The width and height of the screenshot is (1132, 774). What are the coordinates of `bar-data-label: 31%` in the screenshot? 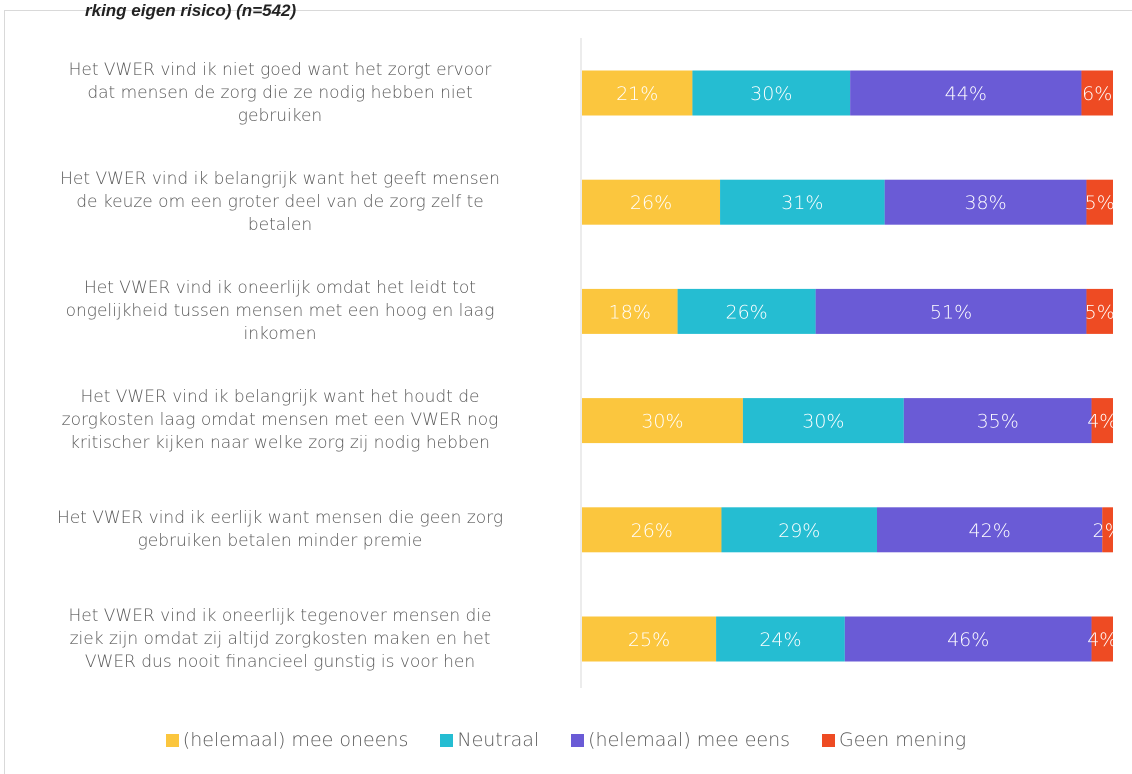 It's located at (802, 203).